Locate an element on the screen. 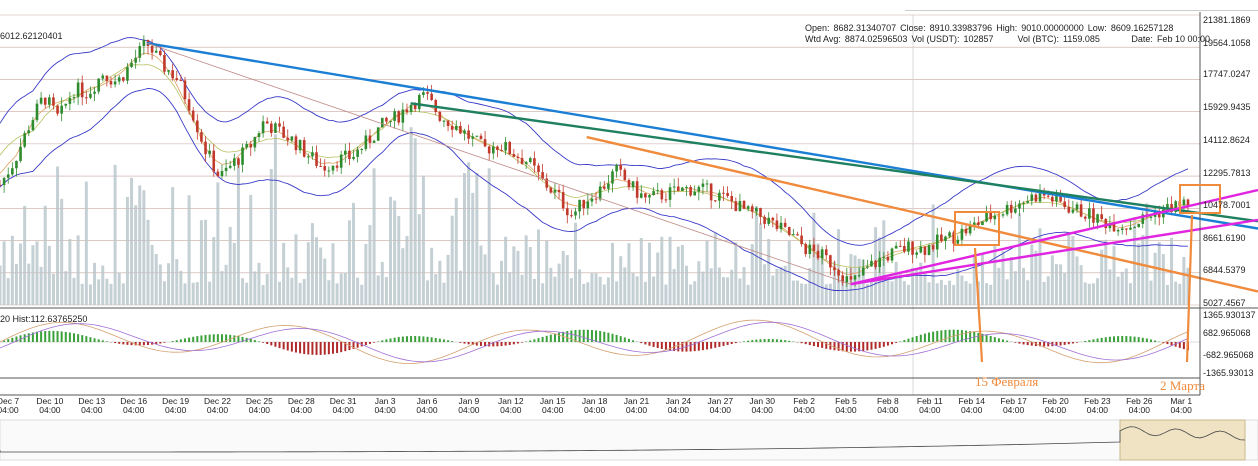 This screenshot has height=466, width=1258. arrow-feb is located at coordinates (978, 305).